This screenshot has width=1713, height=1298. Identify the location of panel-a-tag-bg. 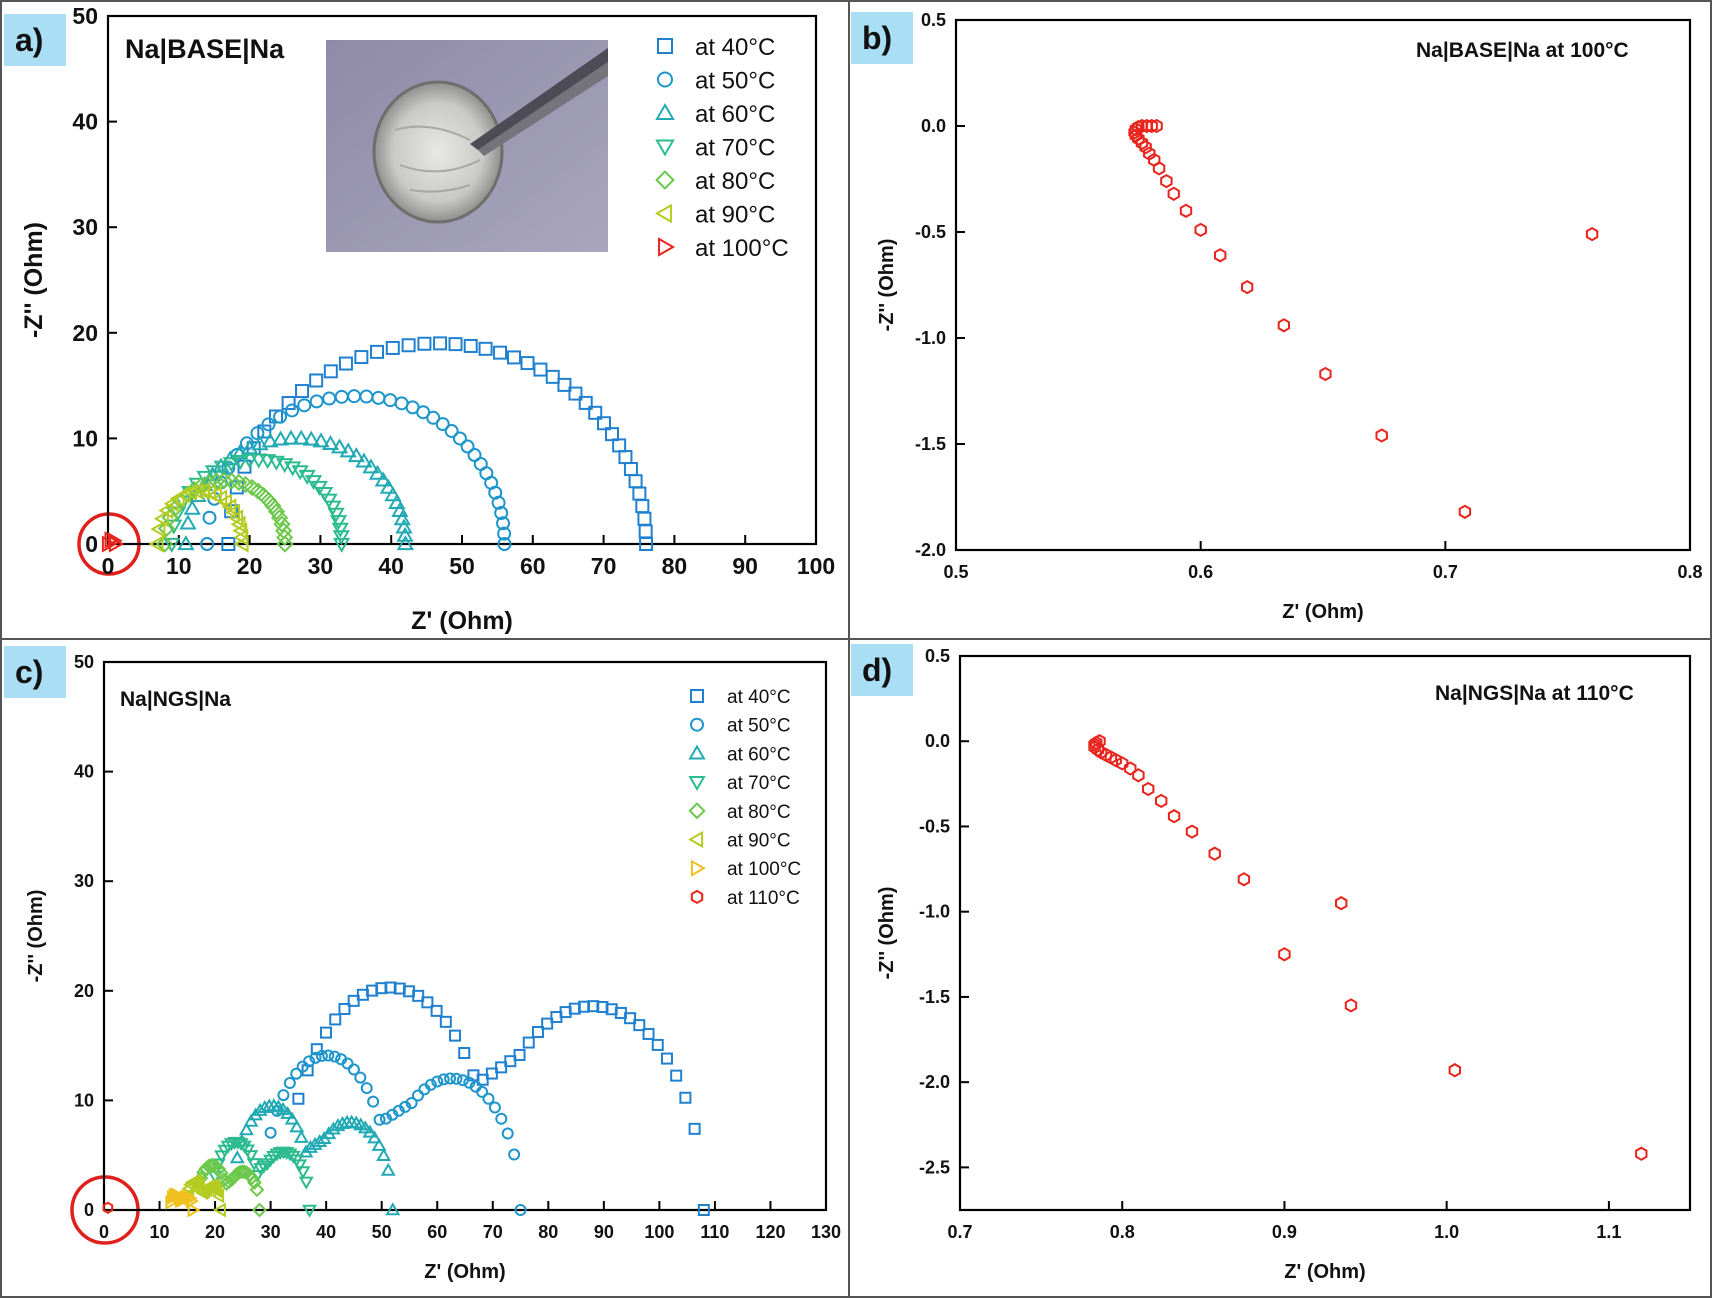
(35, 40).